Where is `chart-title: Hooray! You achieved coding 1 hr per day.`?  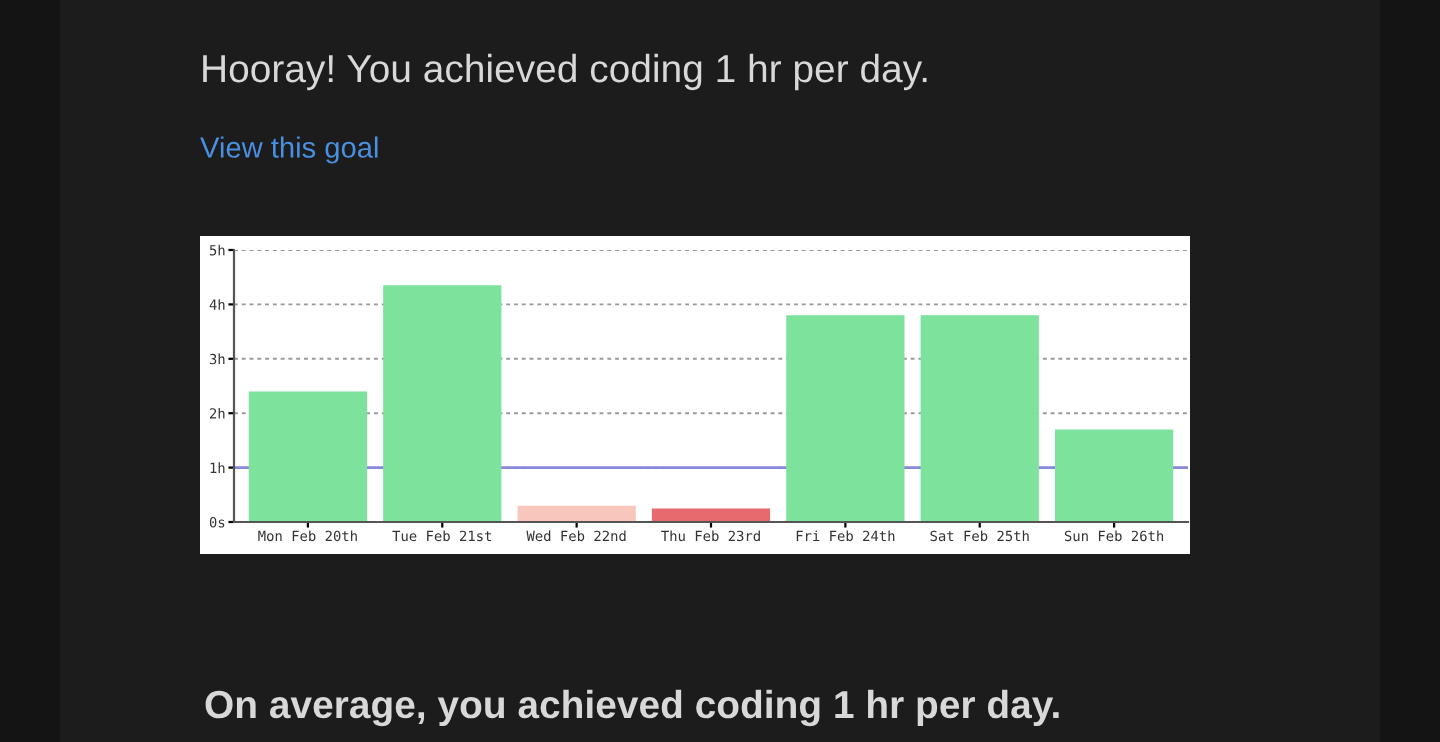
chart-title: Hooray! You achieved coding 1 hr per day. is located at coordinates (565, 72).